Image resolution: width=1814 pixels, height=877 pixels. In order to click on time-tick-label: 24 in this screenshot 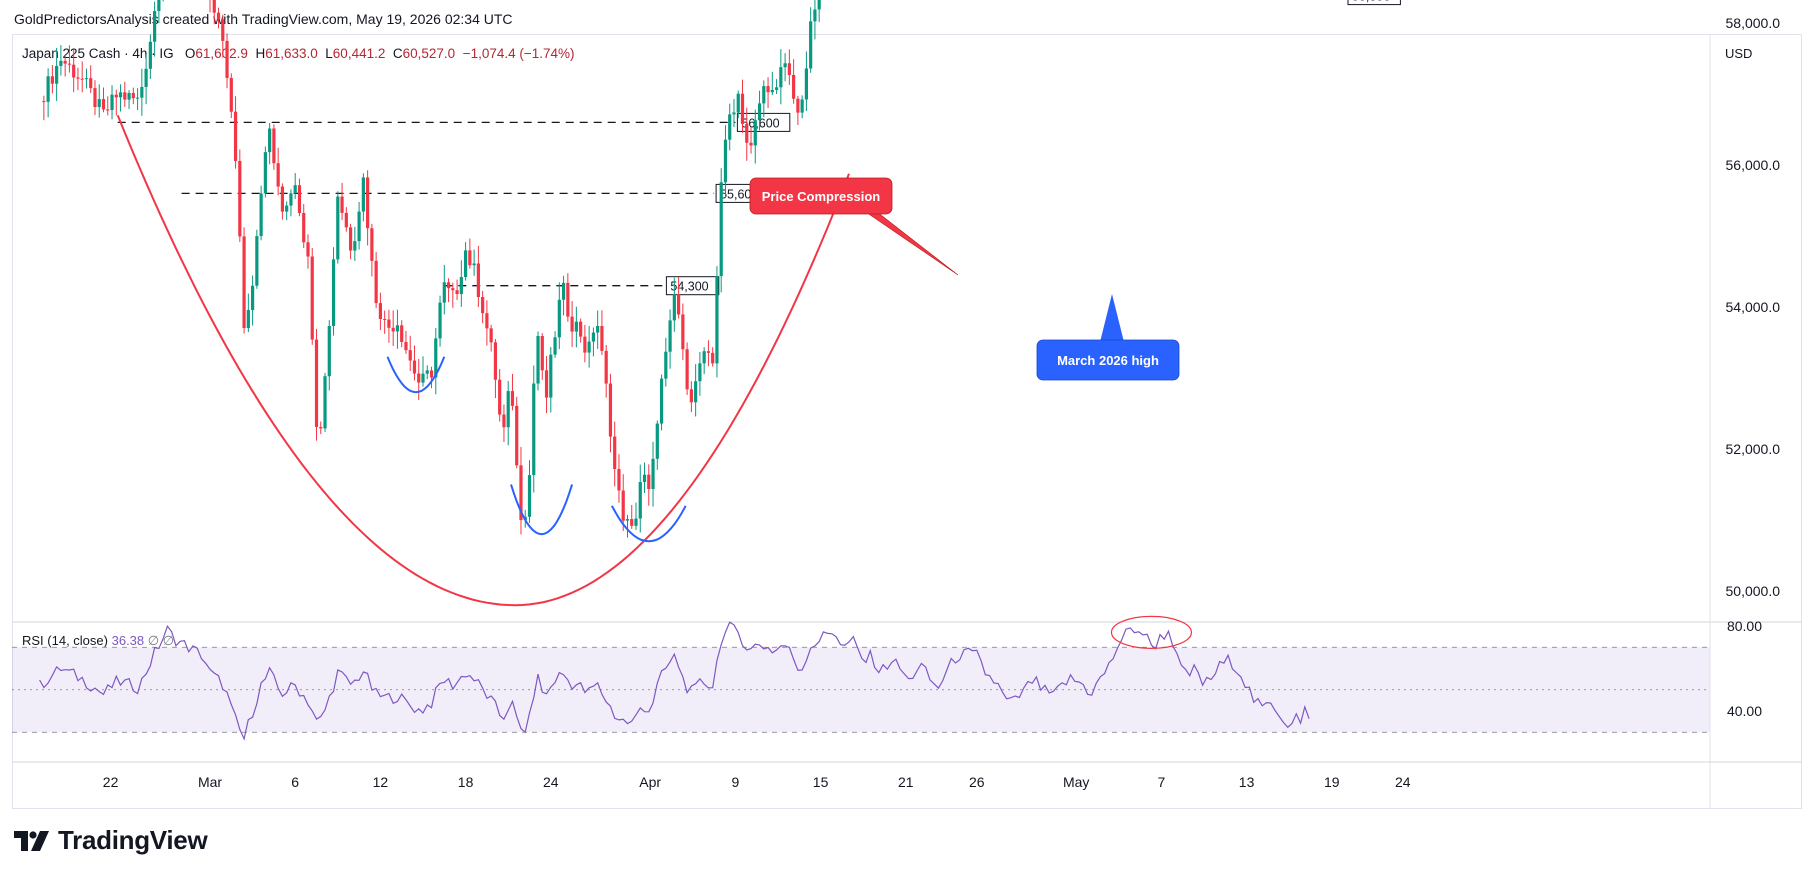, I will do `click(1403, 782)`.